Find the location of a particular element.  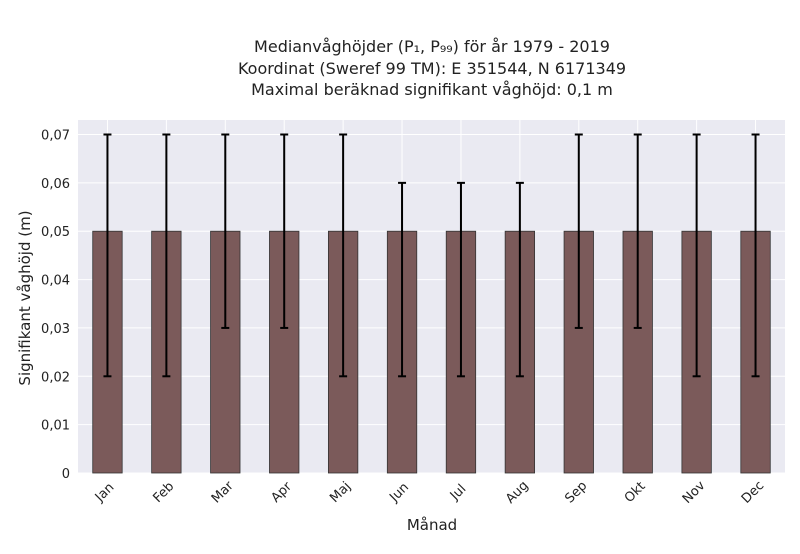

y-tick-label: 0 is located at coordinates (66, 474).